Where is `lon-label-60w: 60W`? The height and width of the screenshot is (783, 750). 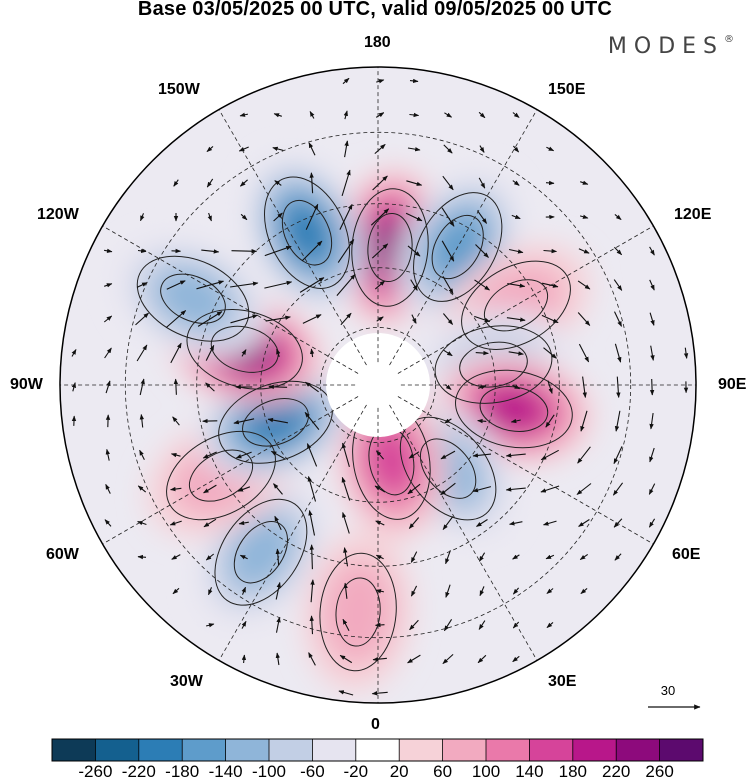 lon-label-60w: 60W is located at coordinates (62, 554).